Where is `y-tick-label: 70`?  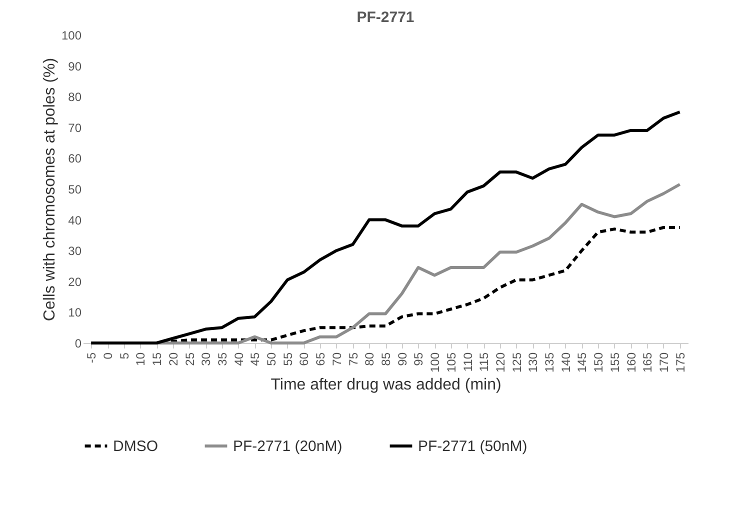
y-tick-label: 70 is located at coordinates (75, 127).